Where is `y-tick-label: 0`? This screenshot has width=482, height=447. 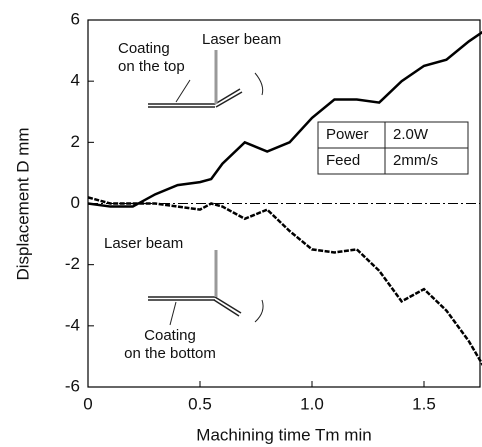 y-tick-label: 0 is located at coordinates (75, 202).